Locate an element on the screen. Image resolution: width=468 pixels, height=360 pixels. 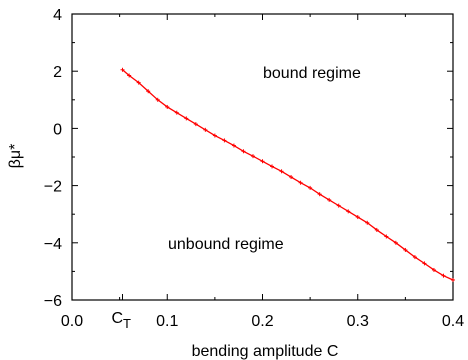
y-tick-label: −4 is located at coordinates (53, 244).